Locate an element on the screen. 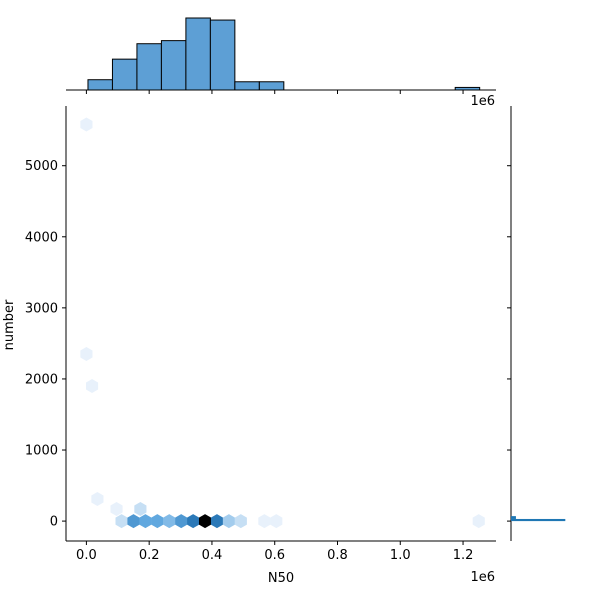 The image size is (600, 605). x-axis-label: N50 is located at coordinates (281, 578).